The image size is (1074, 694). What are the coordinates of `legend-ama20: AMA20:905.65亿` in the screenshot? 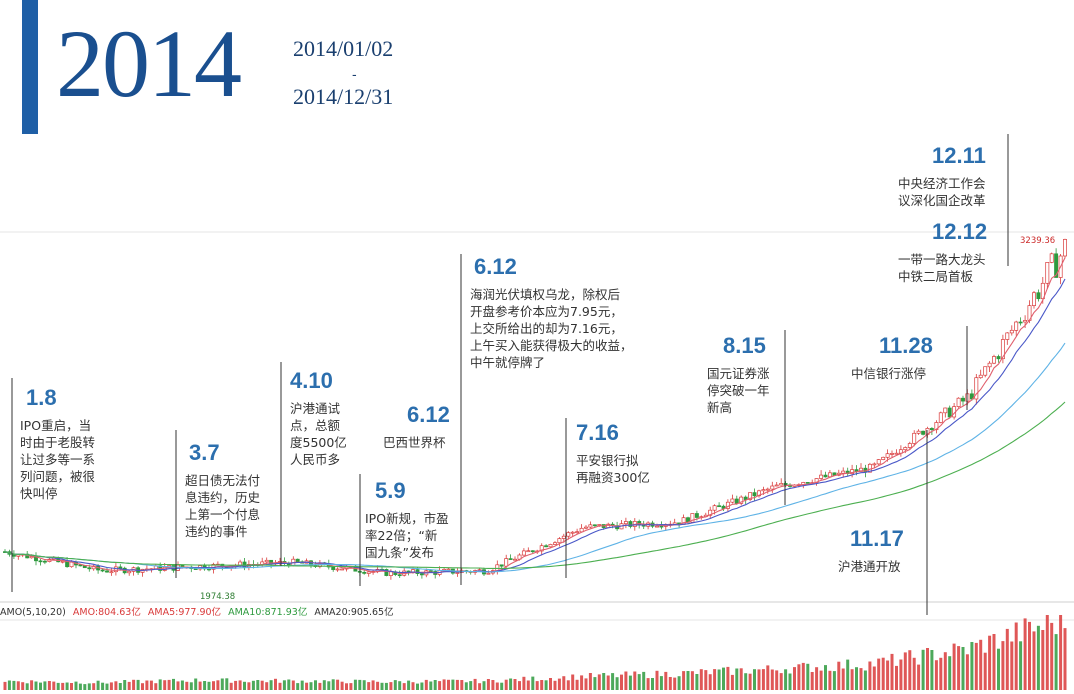 It's located at (354, 612).